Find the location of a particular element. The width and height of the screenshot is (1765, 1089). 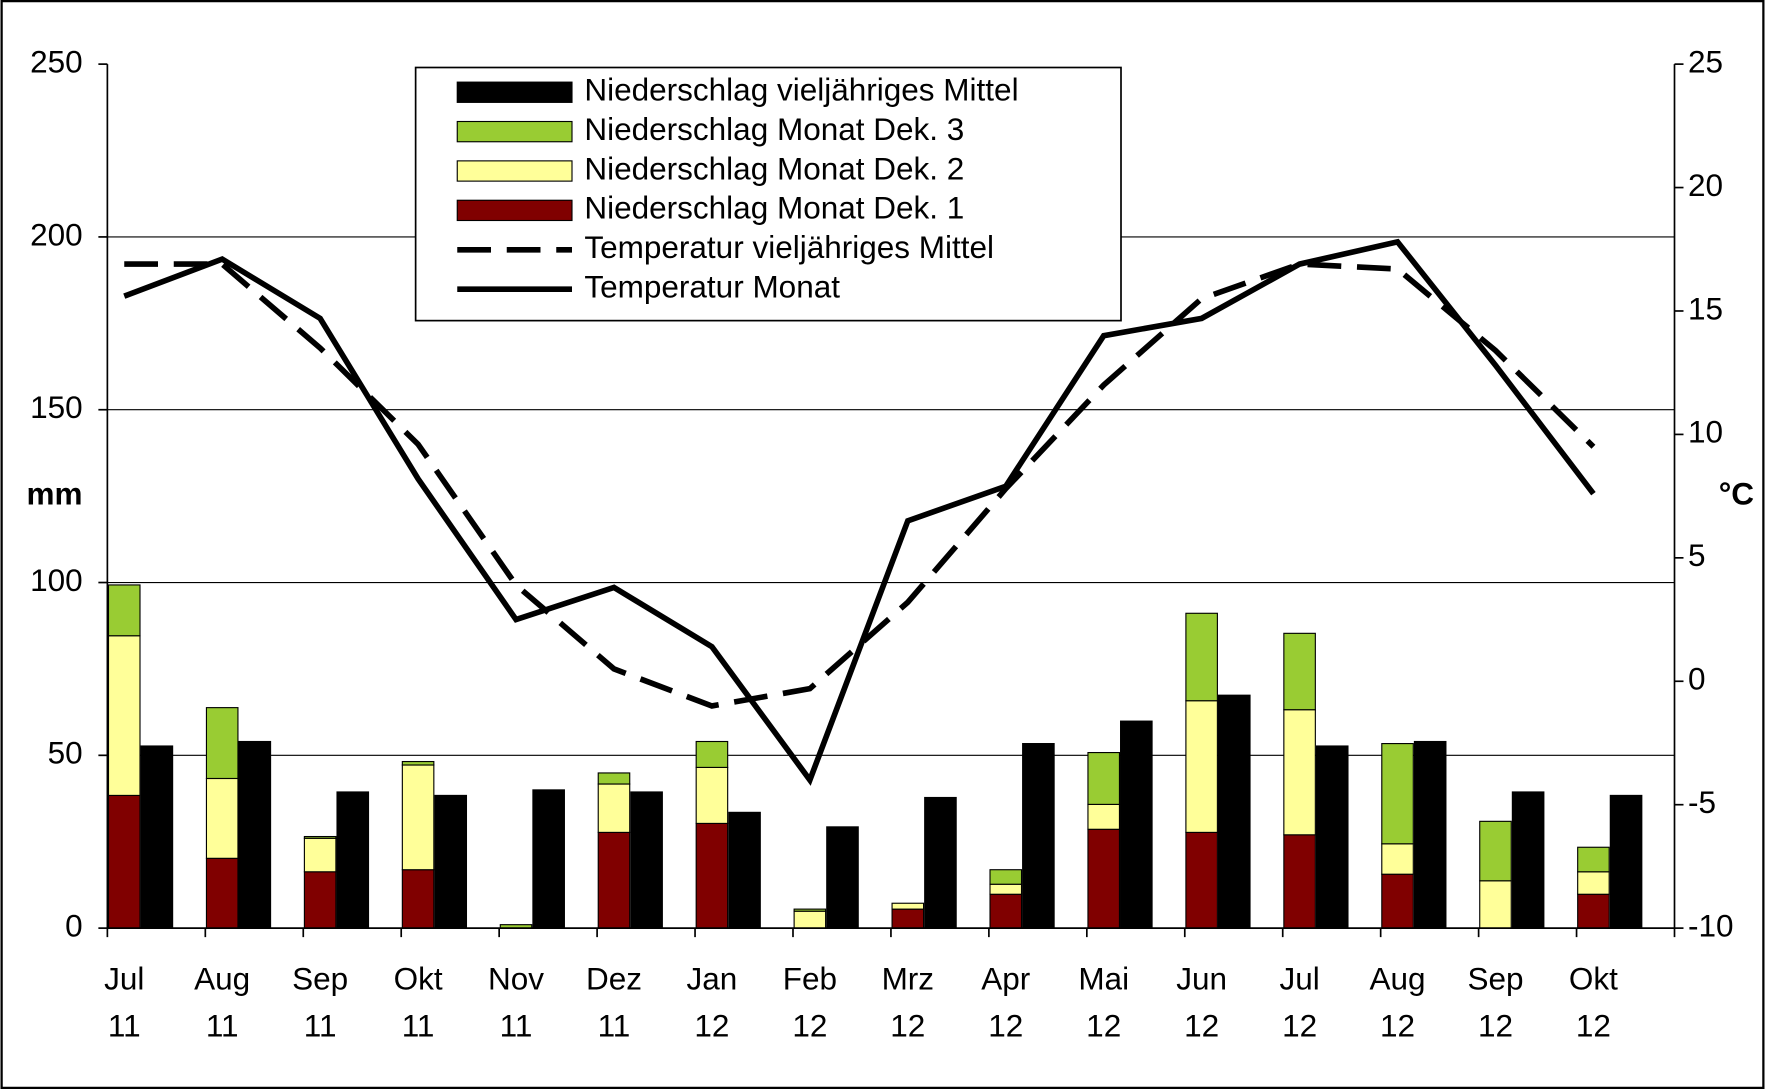

y-tick-label: 0 is located at coordinates (74, 925).